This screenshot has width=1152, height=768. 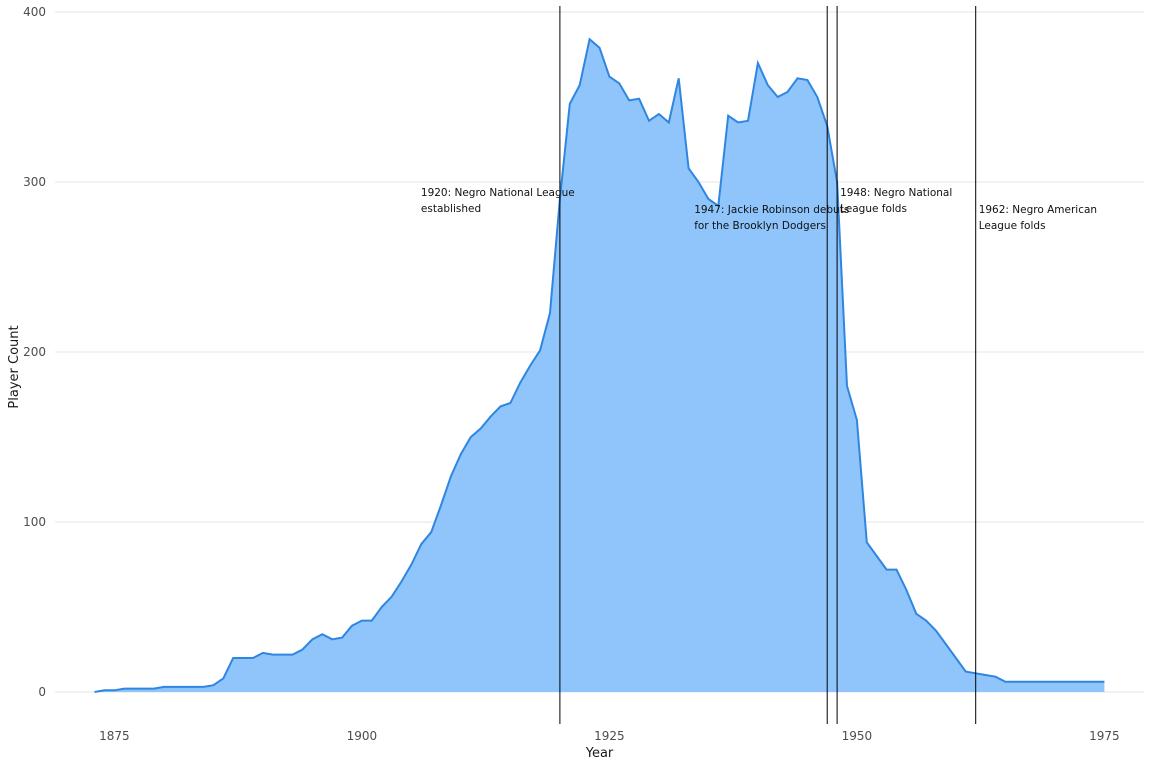 What do you see at coordinates (857, 736) in the screenshot?
I see `x-tick-label: 1950` at bounding box center [857, 736].